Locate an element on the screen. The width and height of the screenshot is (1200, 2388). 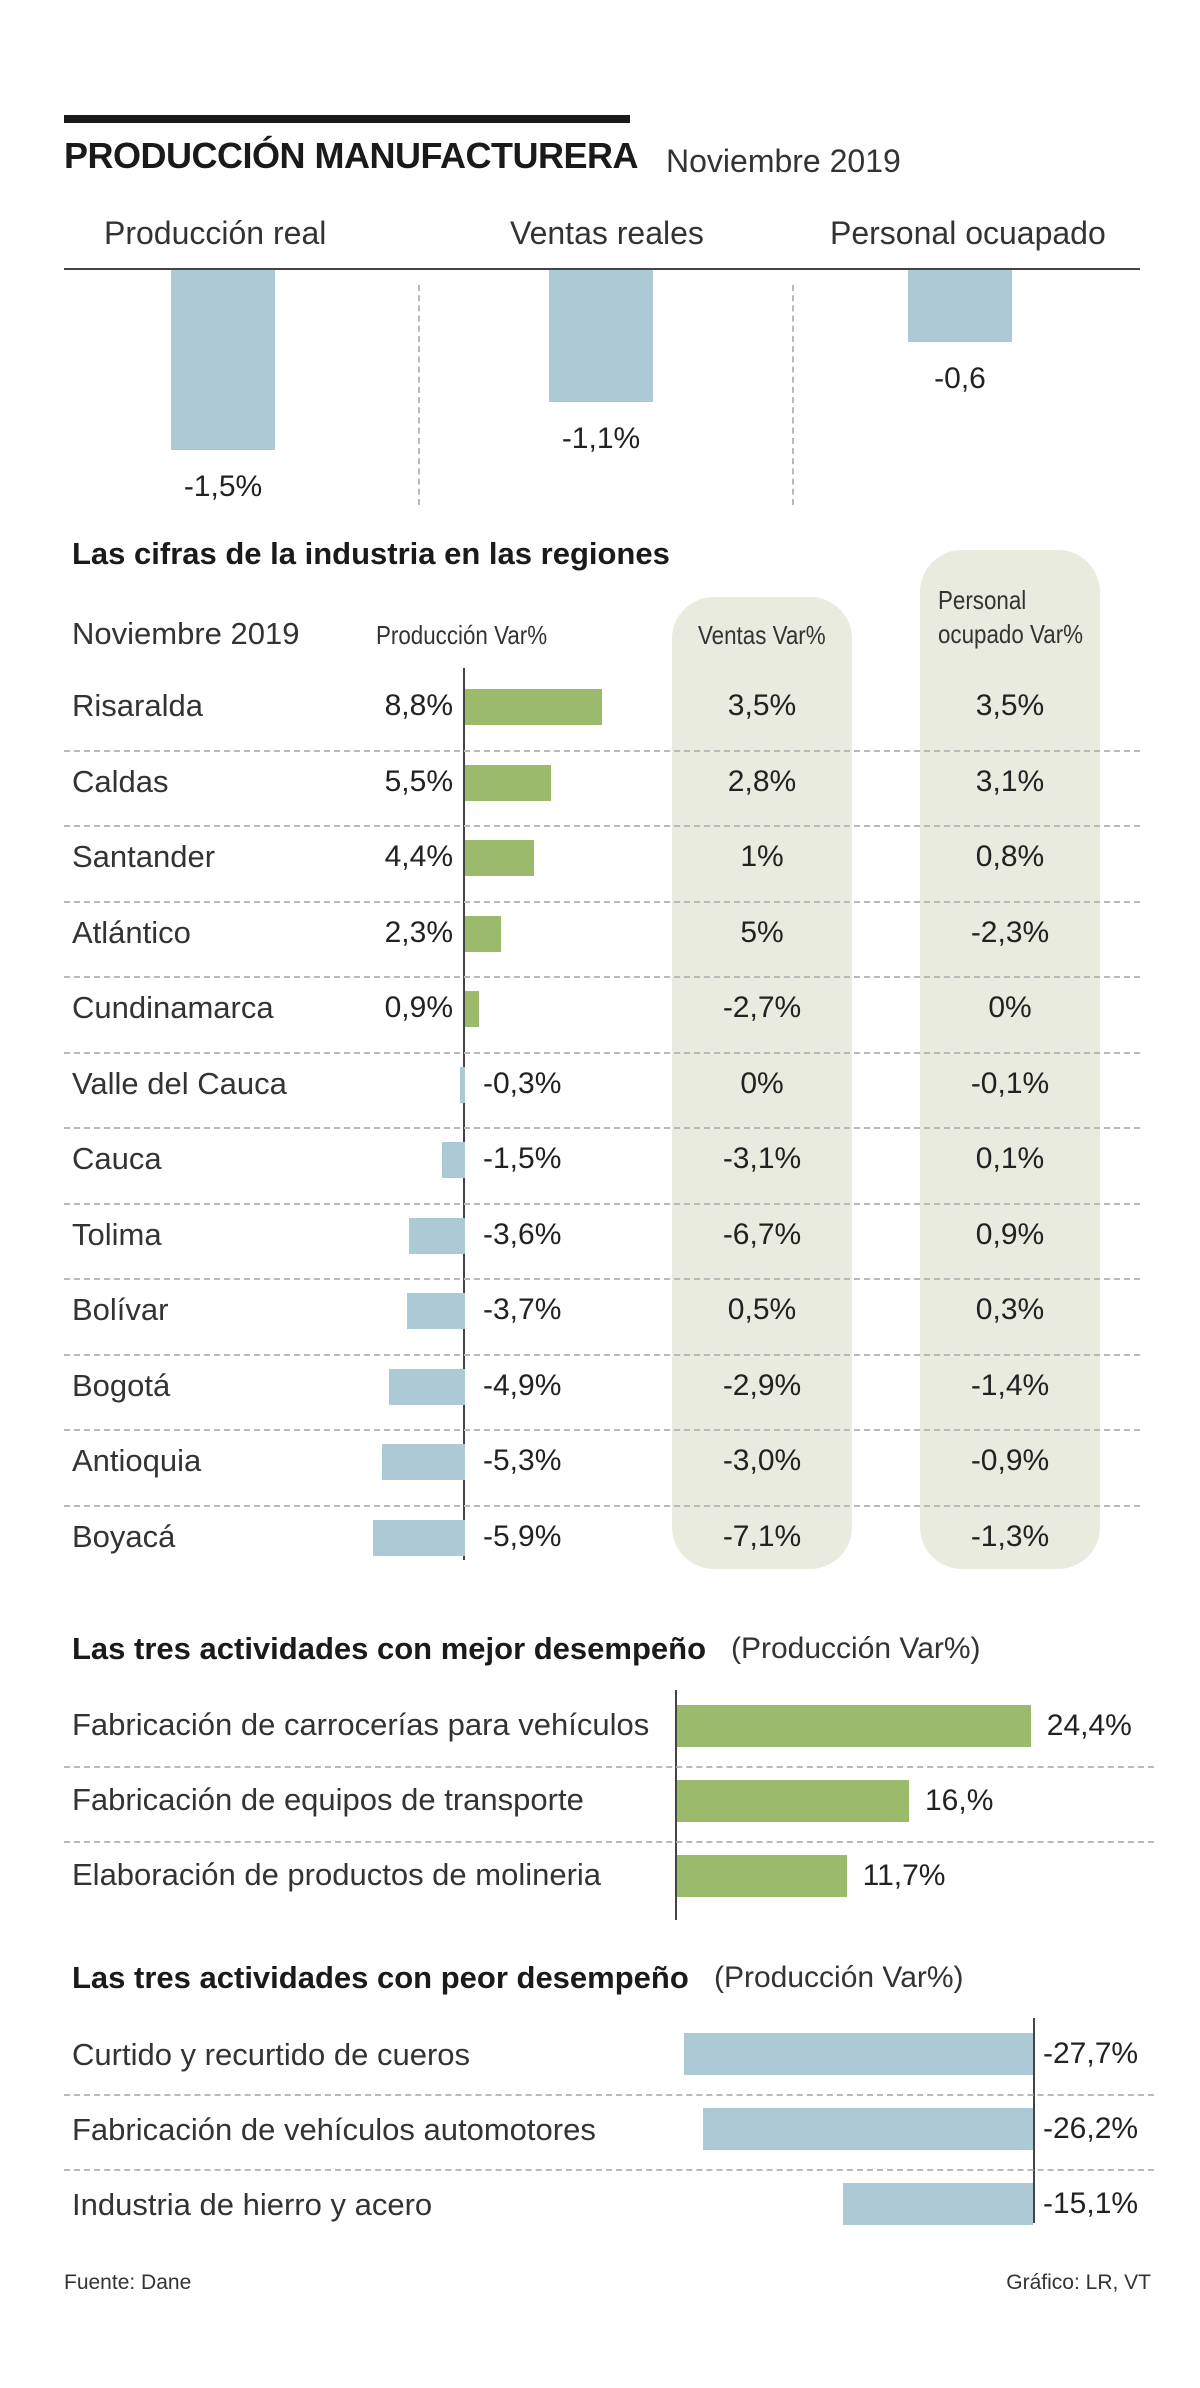
page-title: PRODUCCIÓN MANUFACTURERA is located at coordinates (351, 155).